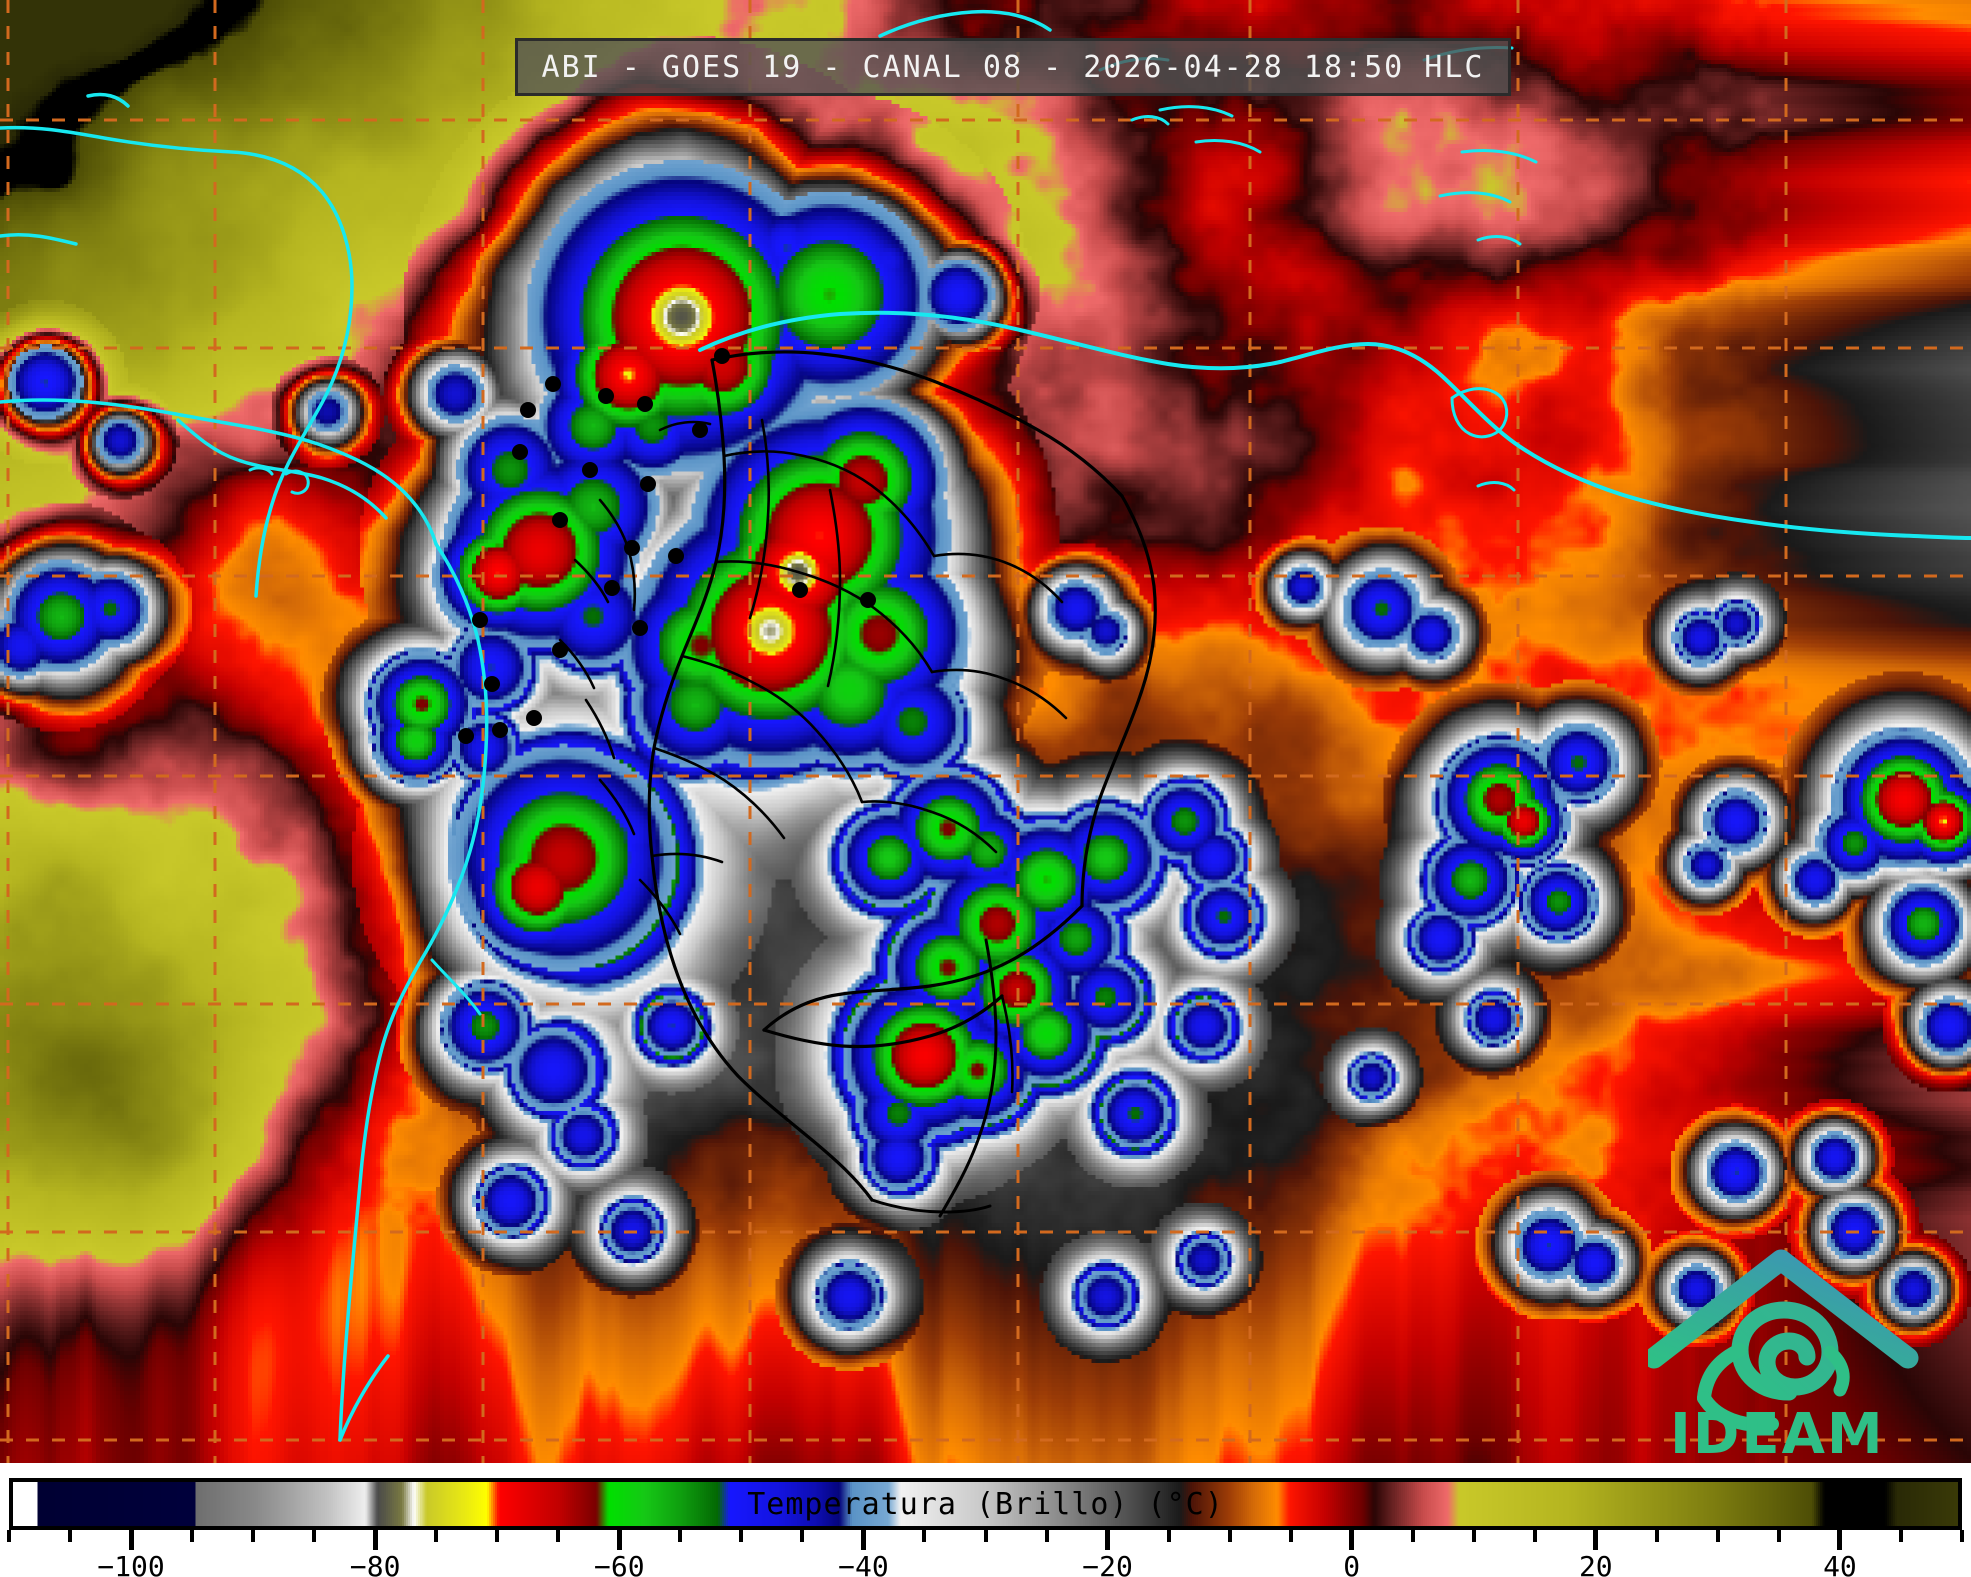  What do you see at coordinates (39, 239) in the screenshot?
I see `coastline-island-a` at bounding box center [39, 239].